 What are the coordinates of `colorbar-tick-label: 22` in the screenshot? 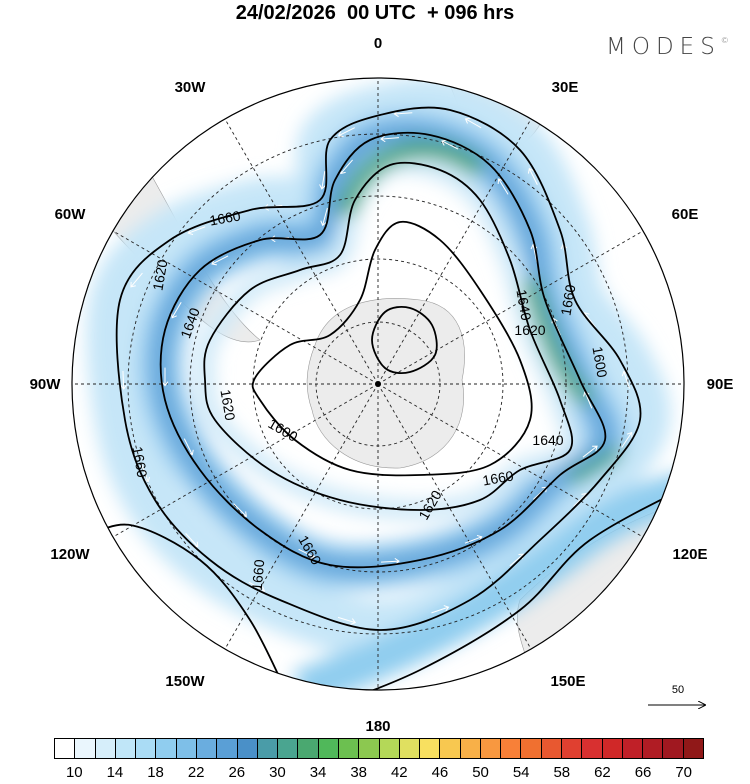 It's located at (196, 772).